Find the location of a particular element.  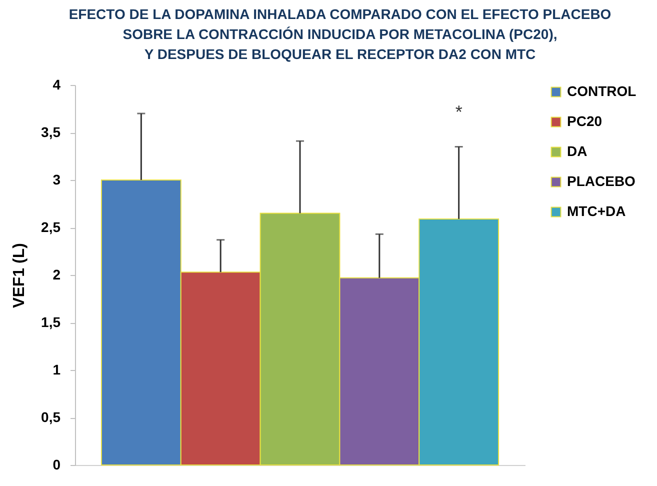

y-tick-label: 3,5 is located at coordinates (51, 132).